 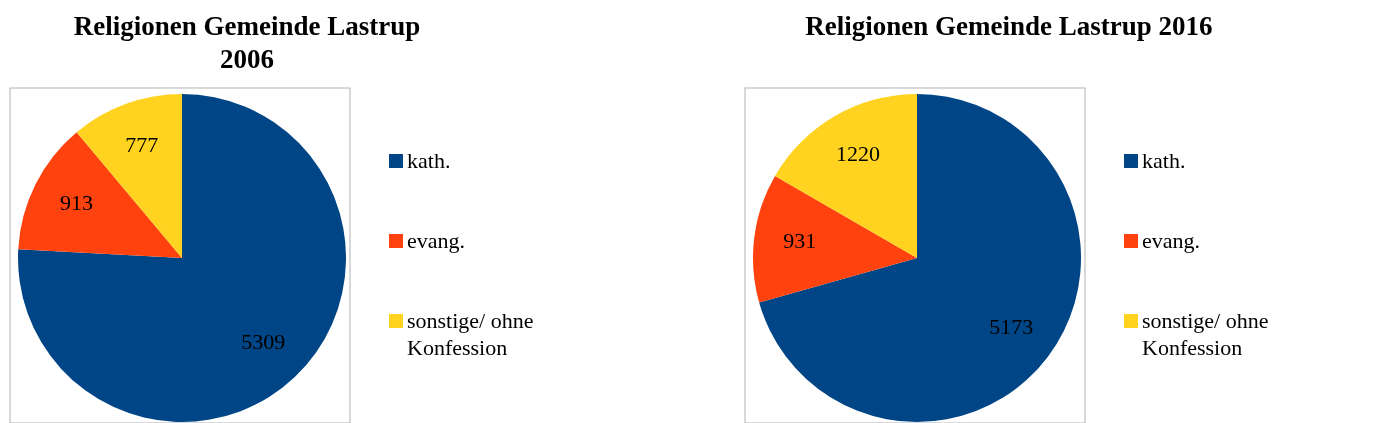 What do you see at coordinates (263, 341) in the screenshot?
I see `data-label: 5309` at bounding box center [263, 341].